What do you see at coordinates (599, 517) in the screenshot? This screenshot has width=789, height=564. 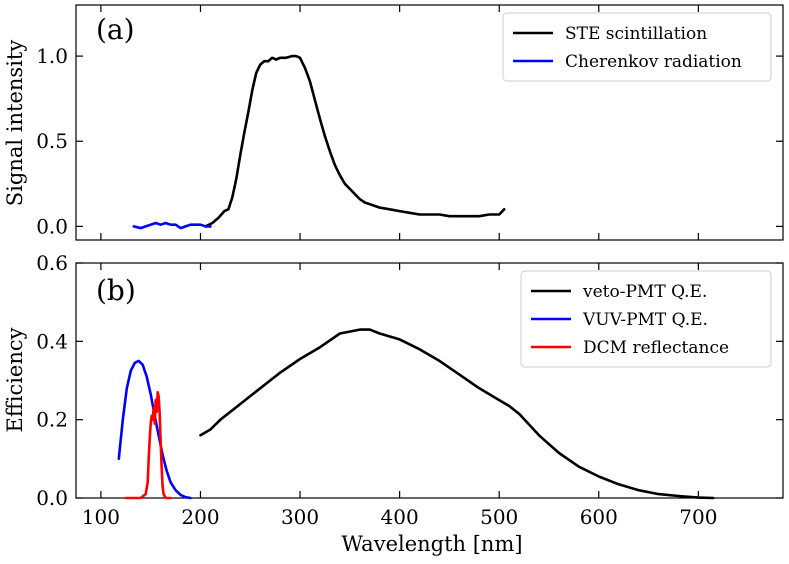 I see `x-tick-label-5: 600` at bounding box center [599, 517].